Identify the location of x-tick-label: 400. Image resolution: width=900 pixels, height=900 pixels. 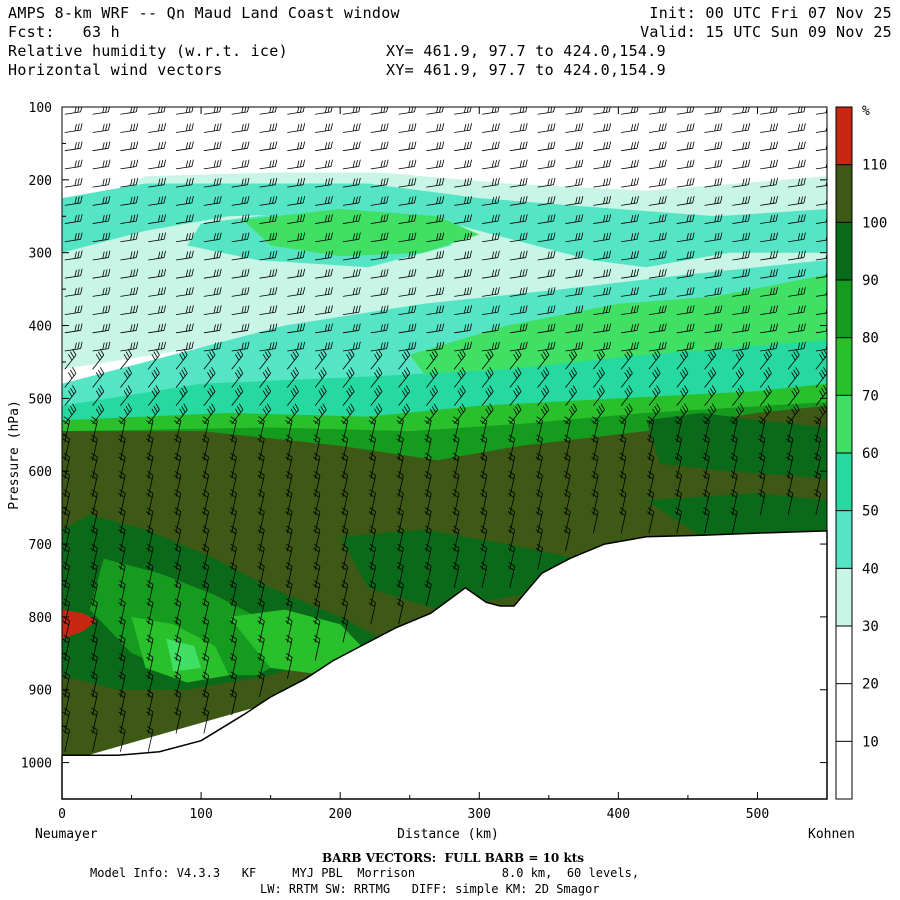
(618, 814).